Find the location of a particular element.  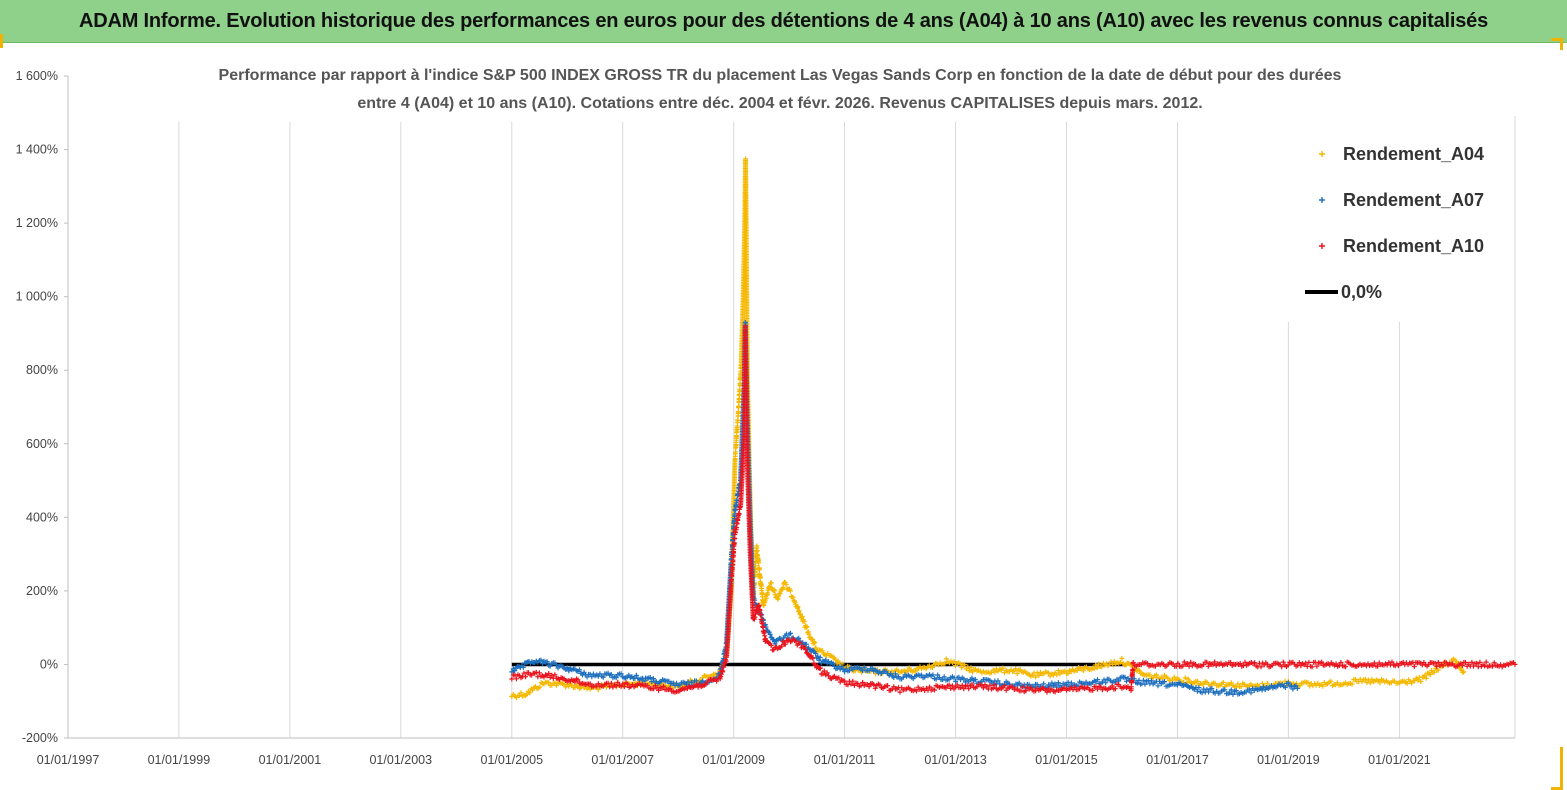

x-tick-label: 01/01/2011 is located at coordinates (845, 760).